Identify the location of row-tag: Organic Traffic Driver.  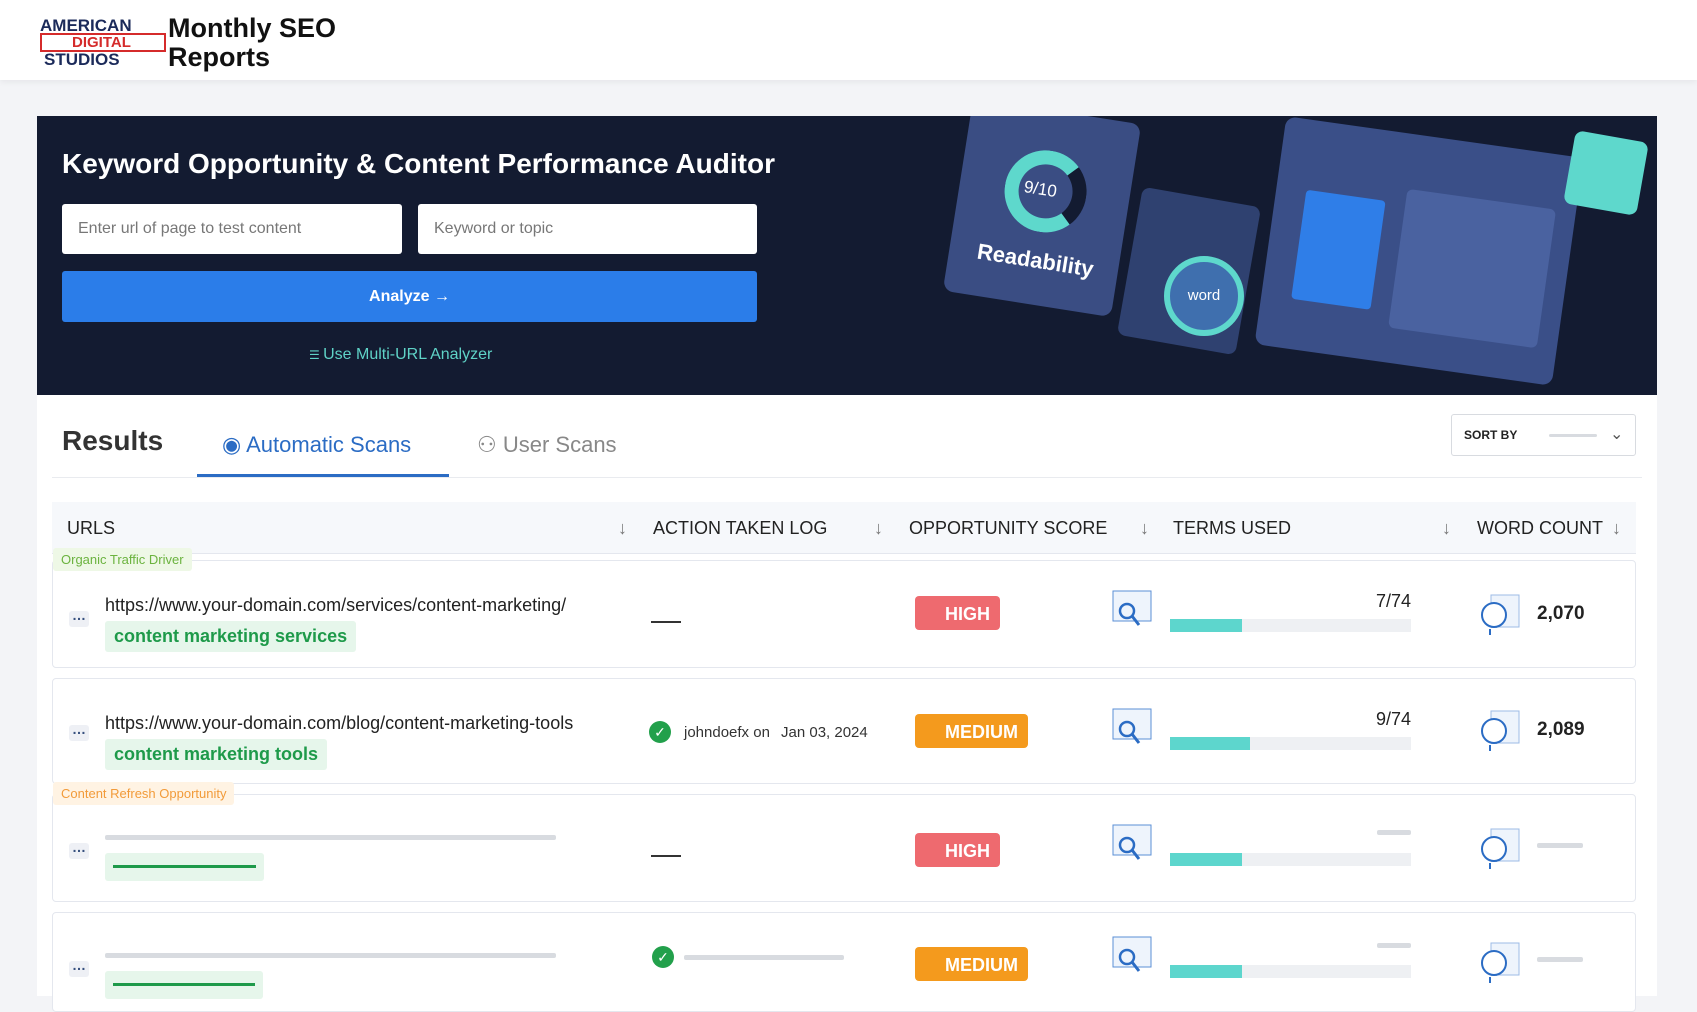
(122, 559).